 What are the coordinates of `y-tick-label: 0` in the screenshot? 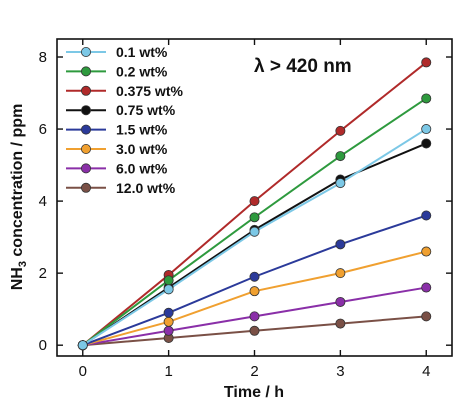 It's located at (43, 345).